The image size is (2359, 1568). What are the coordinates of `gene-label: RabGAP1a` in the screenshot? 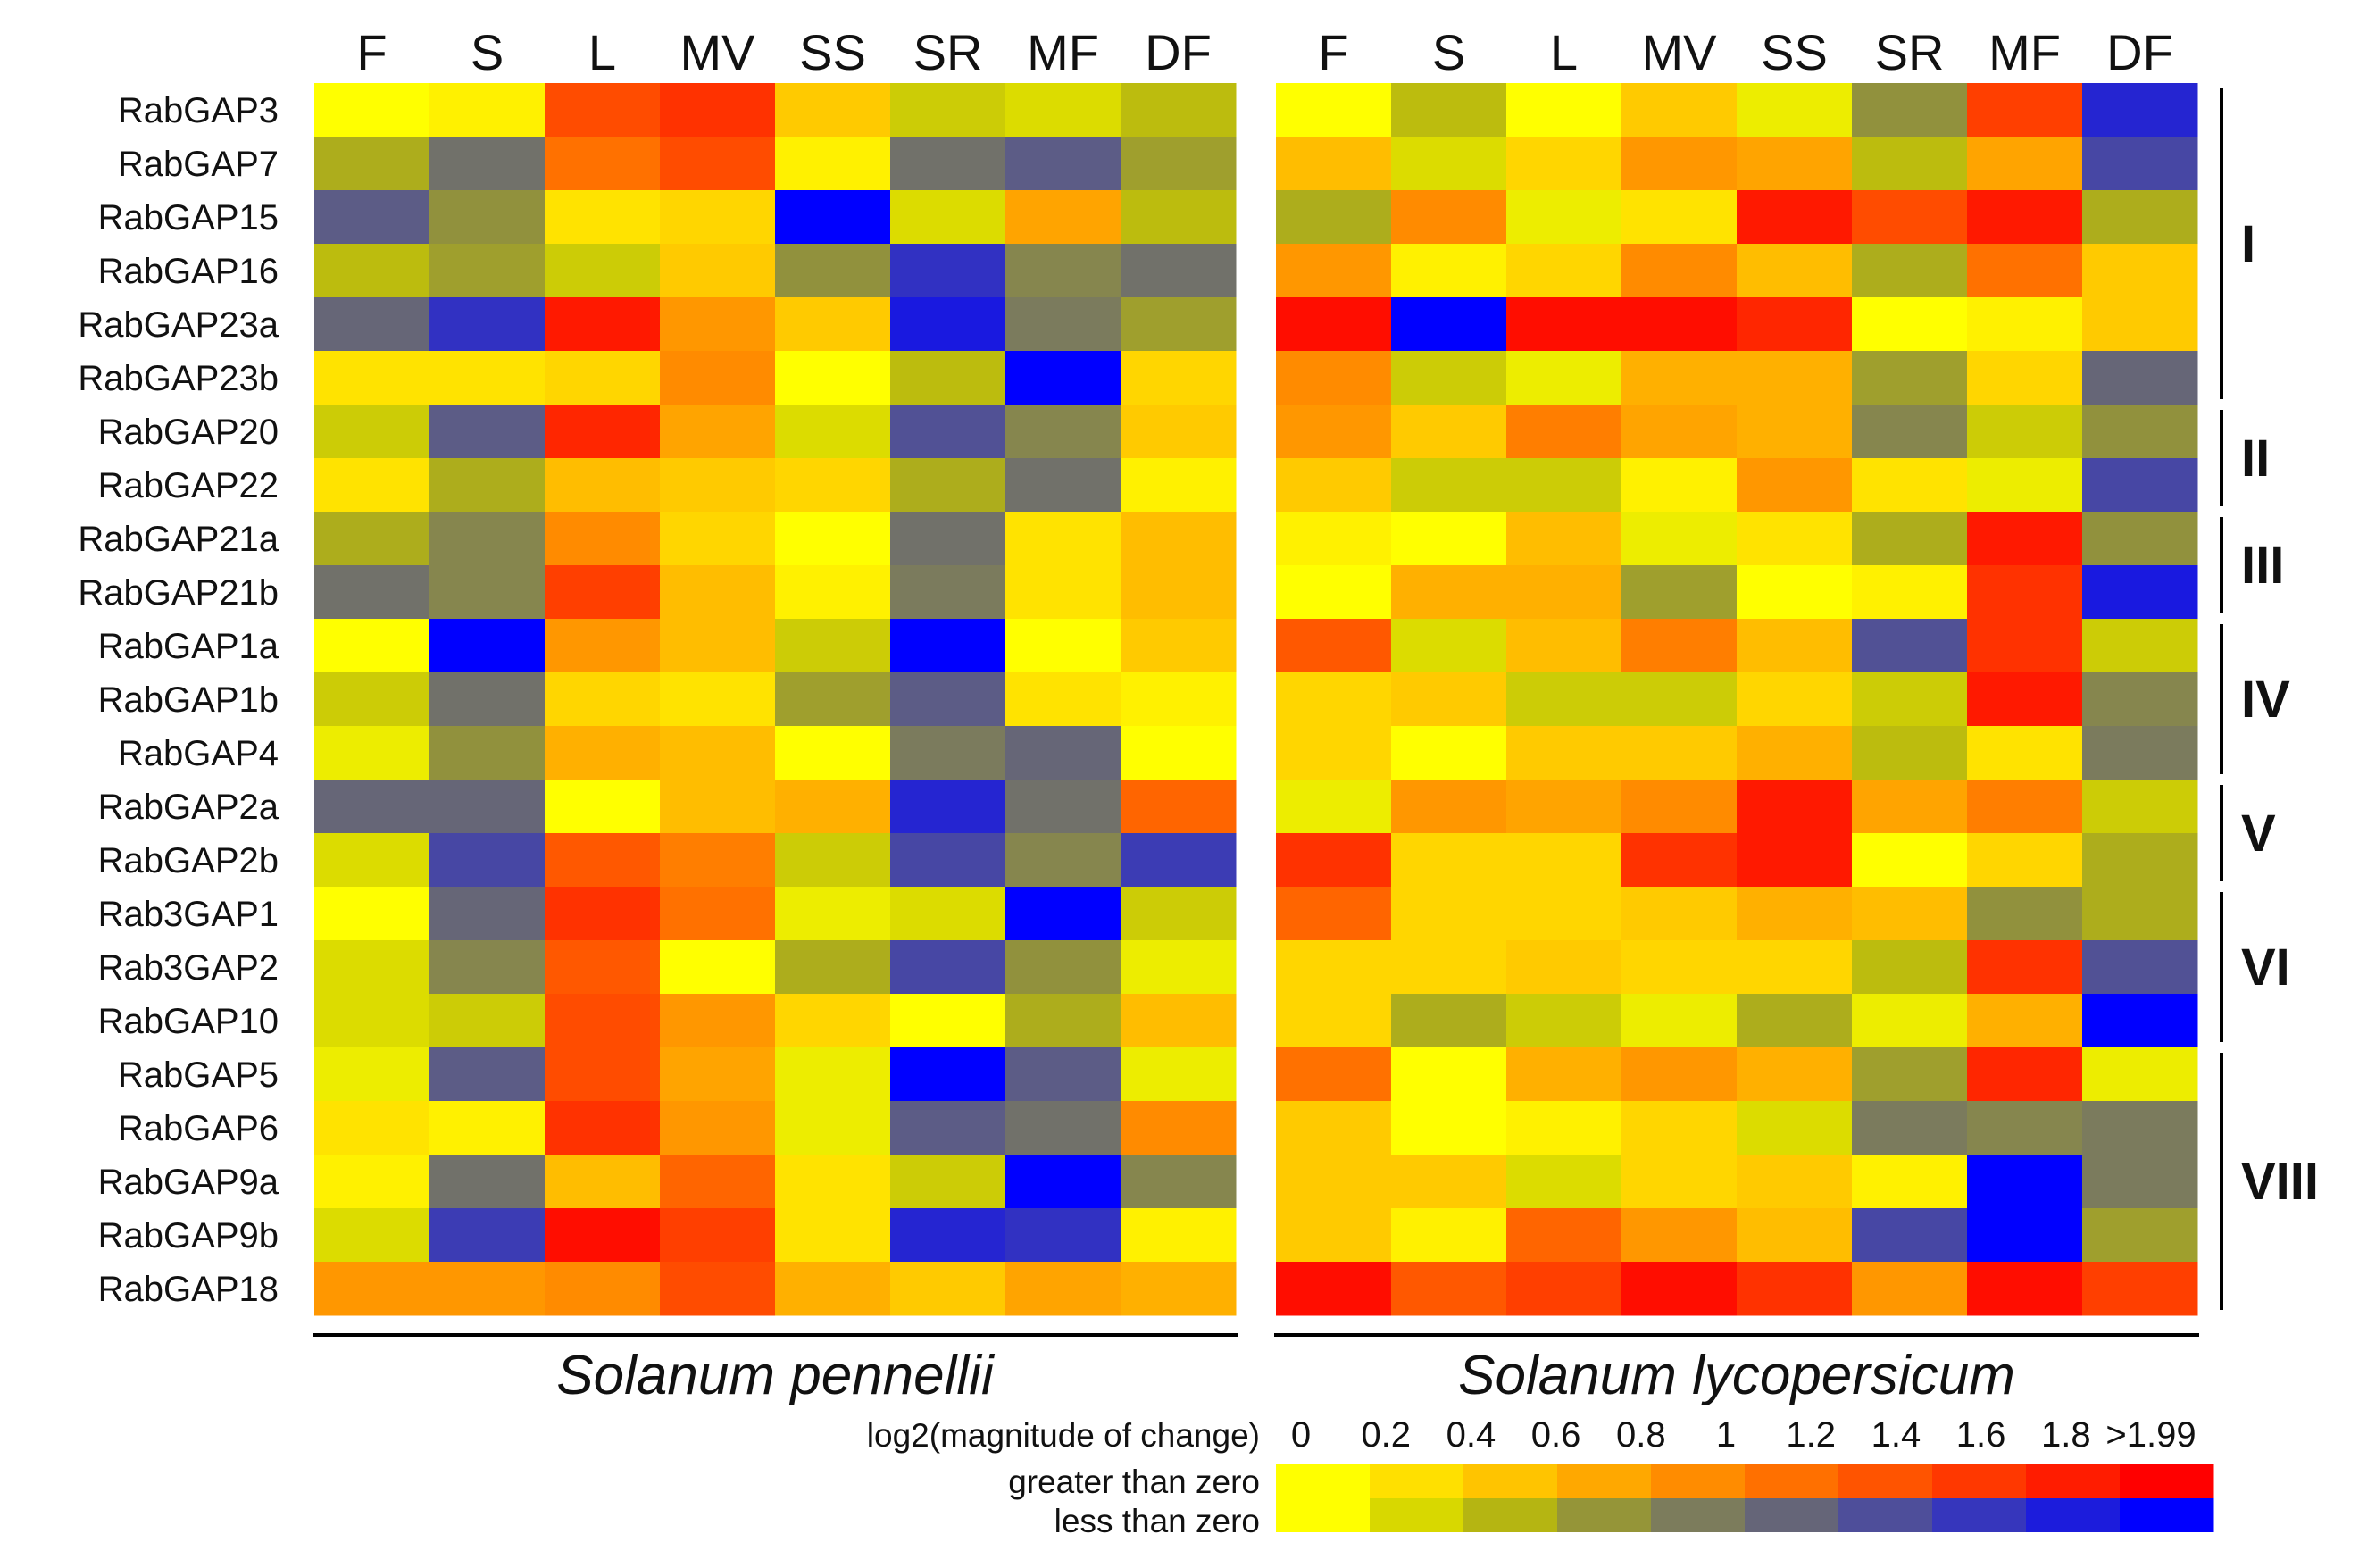 It's located at (188, 646).